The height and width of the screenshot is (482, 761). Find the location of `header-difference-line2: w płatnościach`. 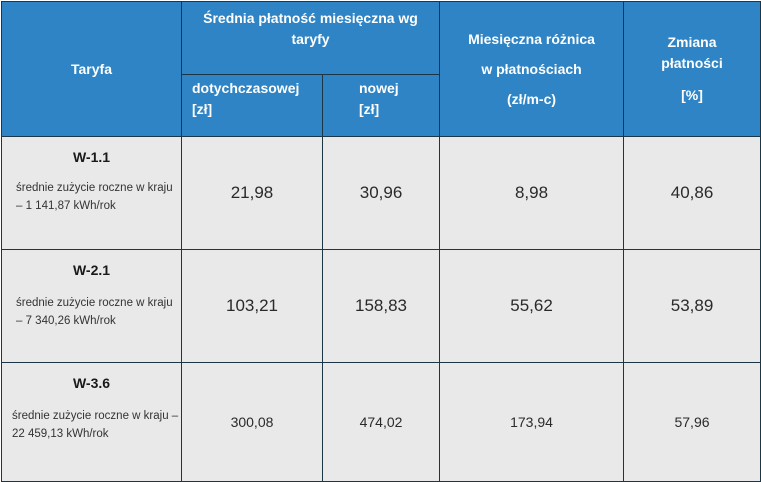

header-difference-line2: w płatnościach is located at coordinates (531, 69).